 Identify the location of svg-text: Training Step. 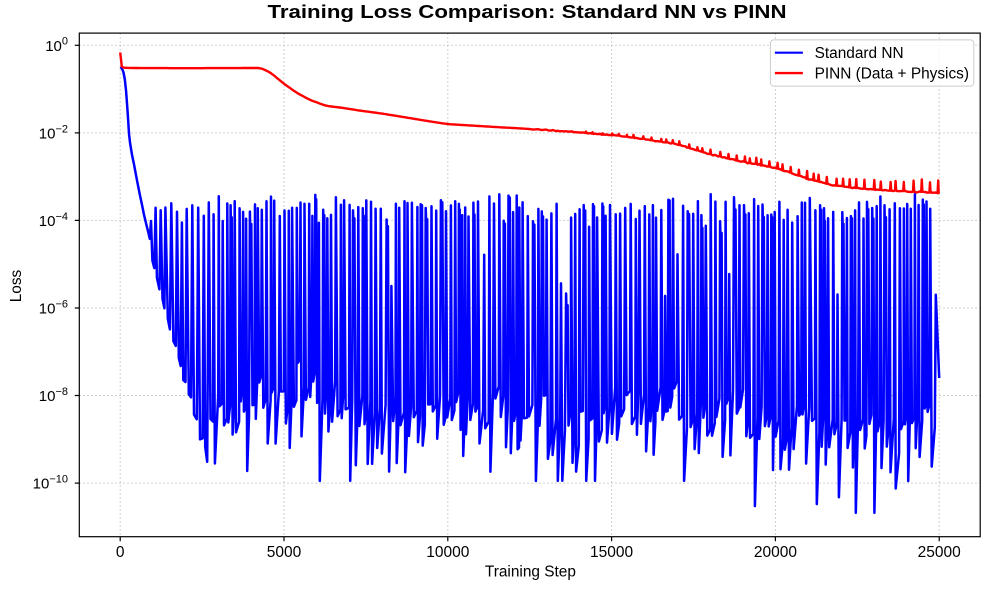
(530, 572).